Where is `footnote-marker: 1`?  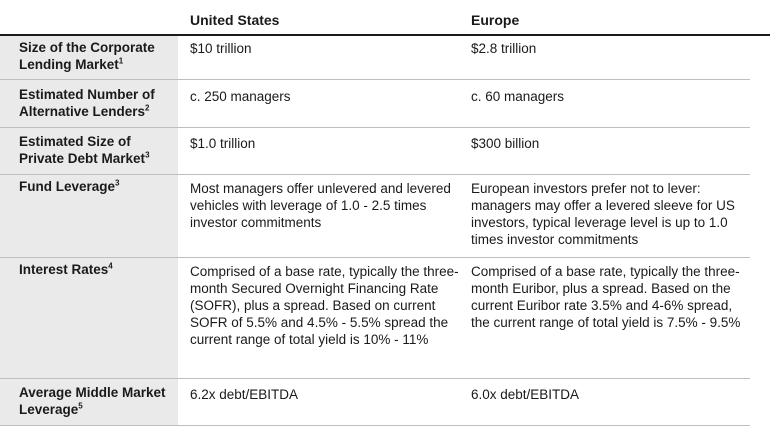
footnote-marker: 1 is located at coordinates (121, 61).